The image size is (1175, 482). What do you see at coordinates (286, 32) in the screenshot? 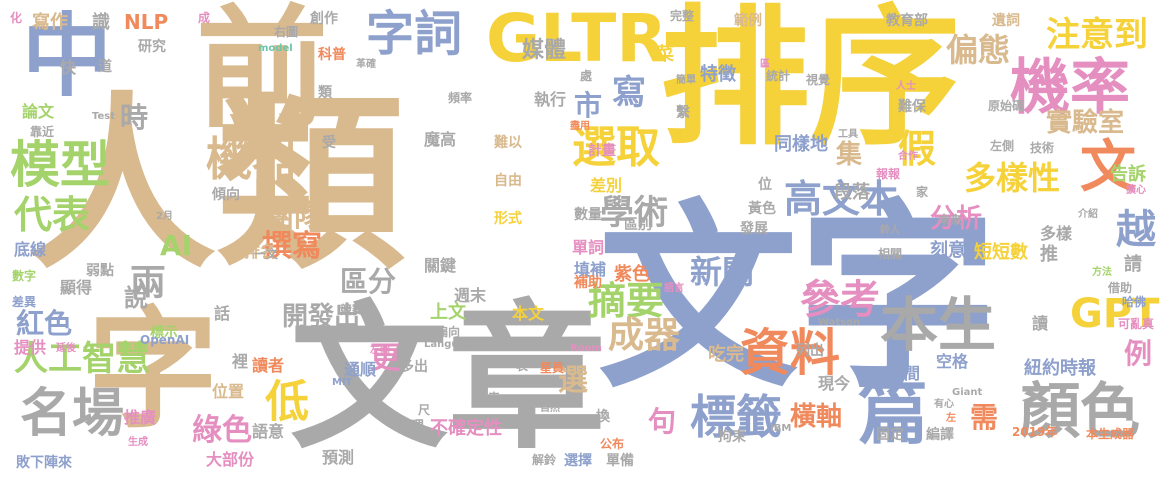
I see `word: 右圖` at bounding box center [286, 32].